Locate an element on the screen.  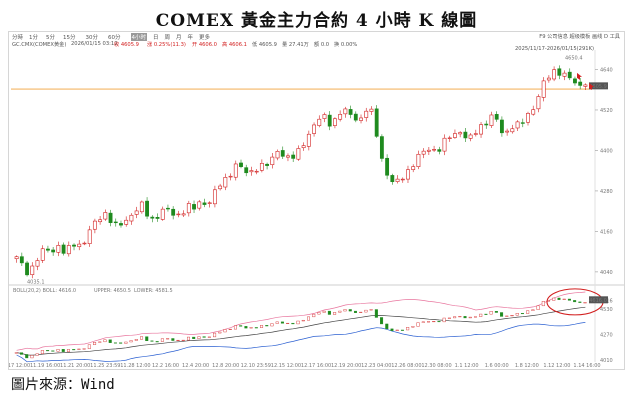
timeframe-tab-8: 周 is located at coordinates (167, 38).